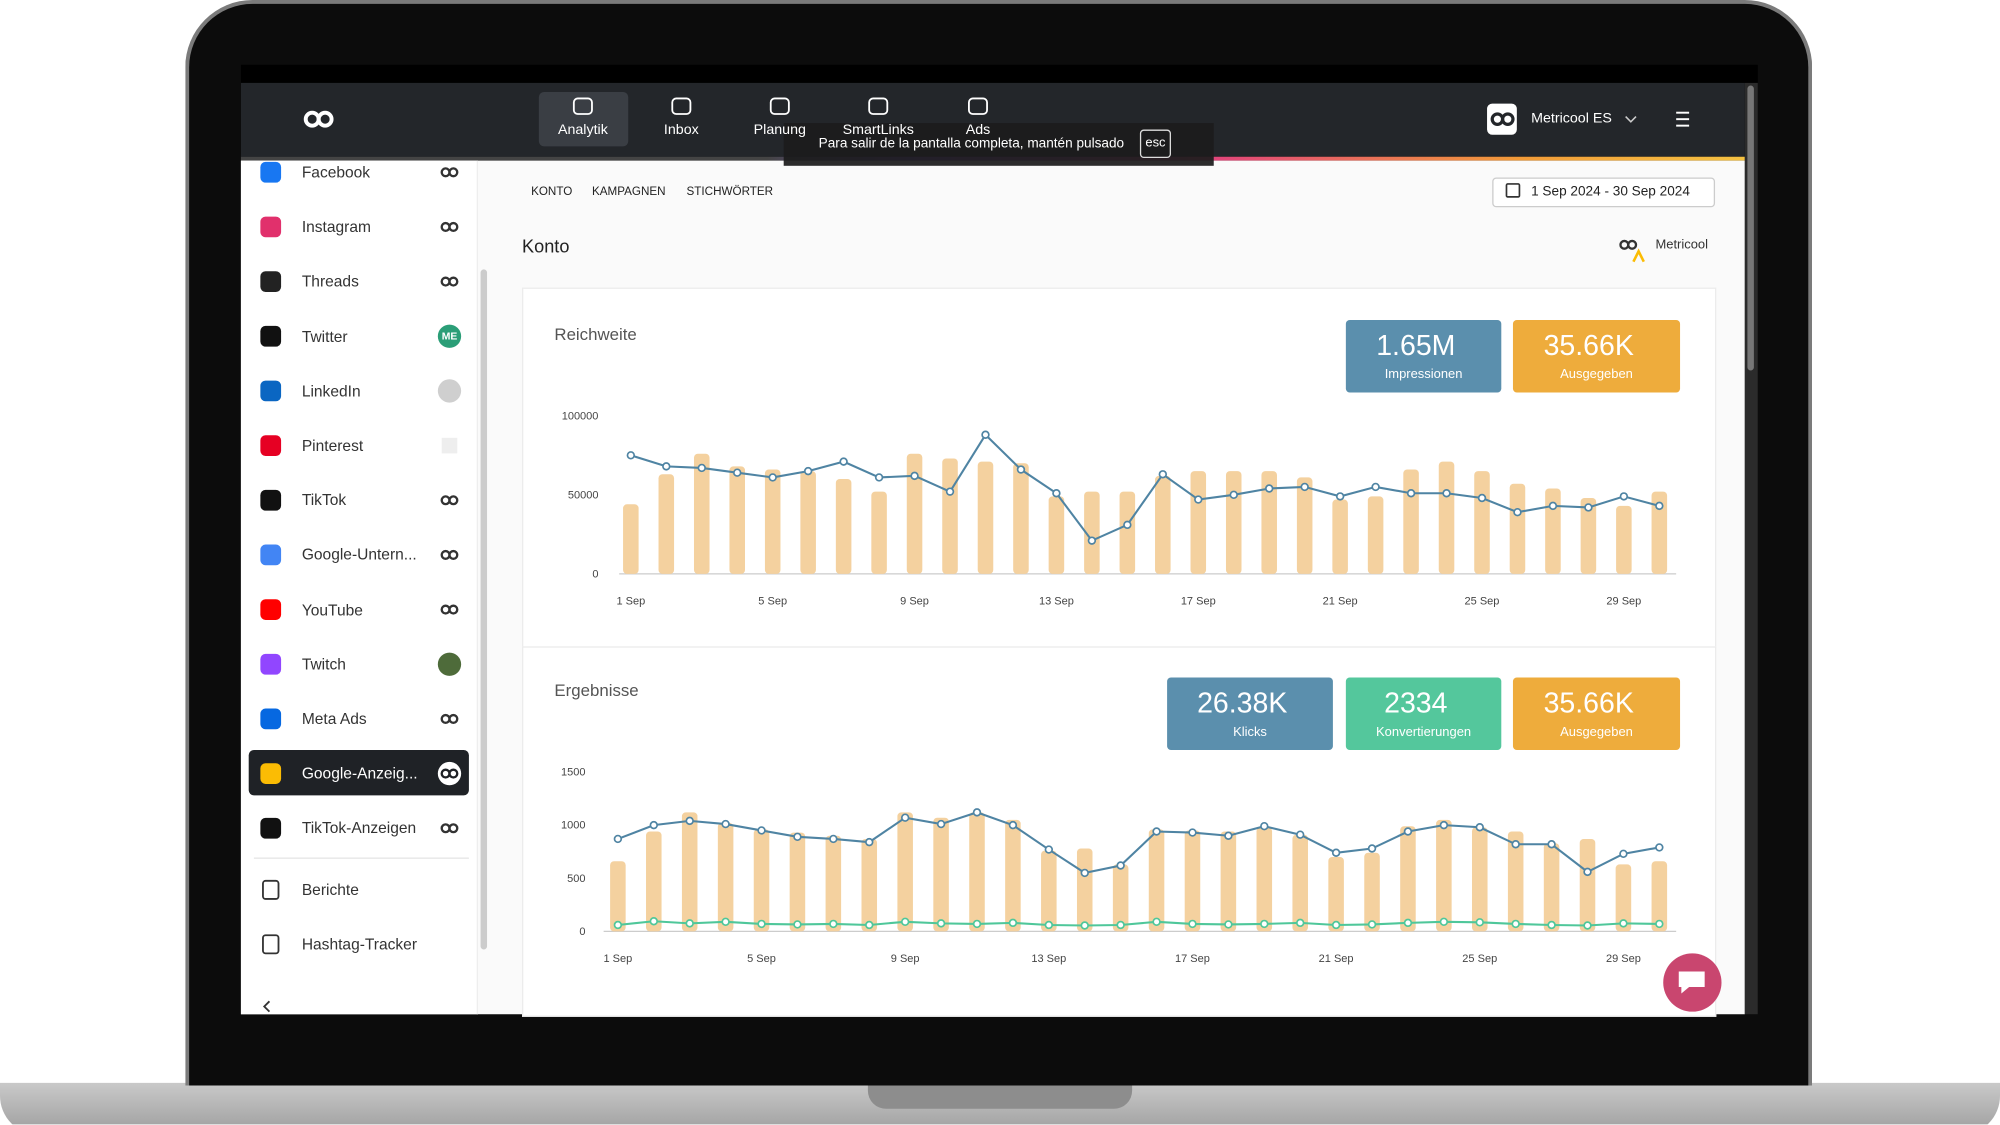  Describe the element at coordinates (1571, 118) in the screenshot. I see `account-name: Metricool ES` at that location.